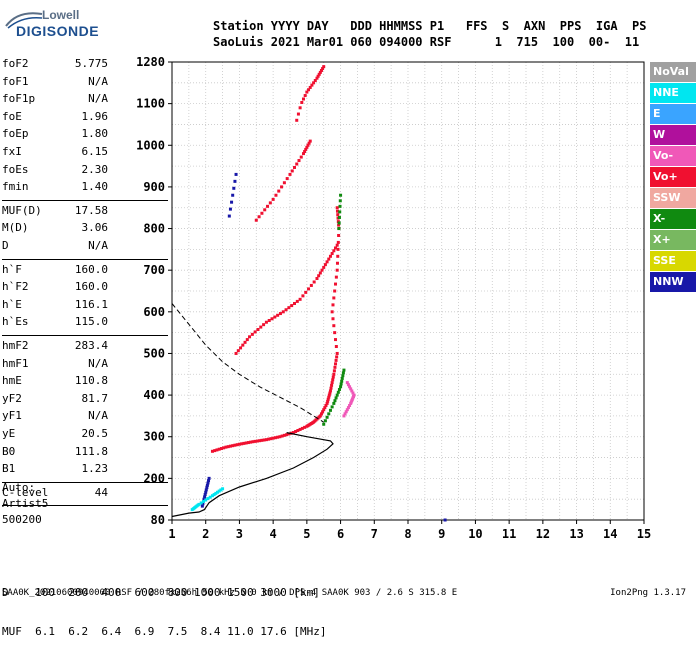  I want to click on legend-item-nnw: NNW, so click(673, 282).